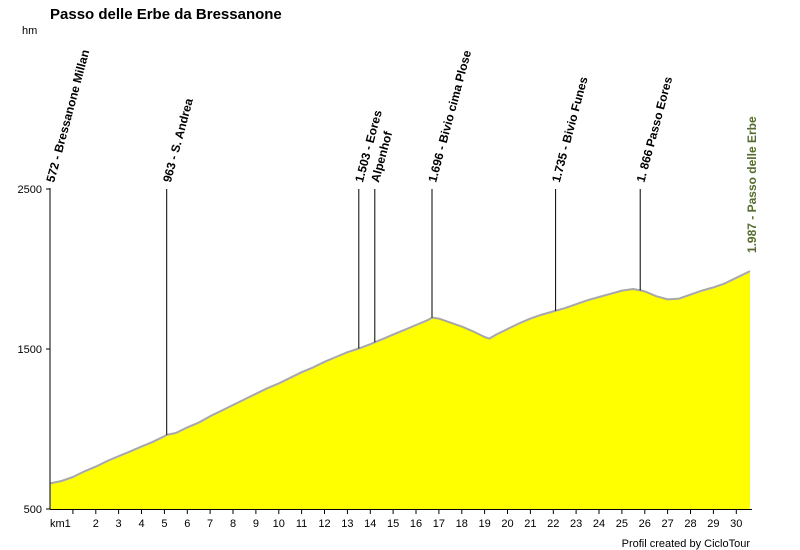 This screenshot has height=550, width=800. I want to click on x-tick-label: 19, so click(484, 524).